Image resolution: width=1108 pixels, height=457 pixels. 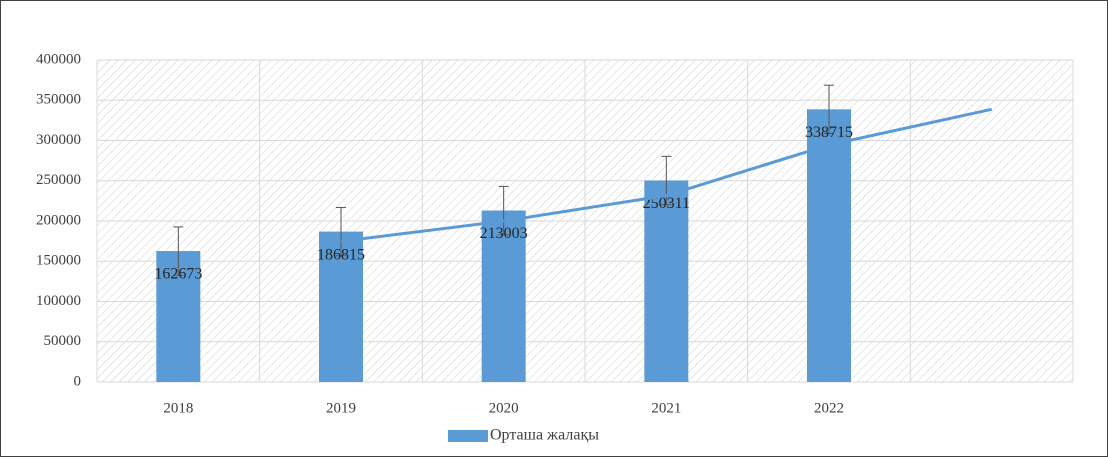 I want to click on y-tick-label: 250000, so click(x=58, y=180).